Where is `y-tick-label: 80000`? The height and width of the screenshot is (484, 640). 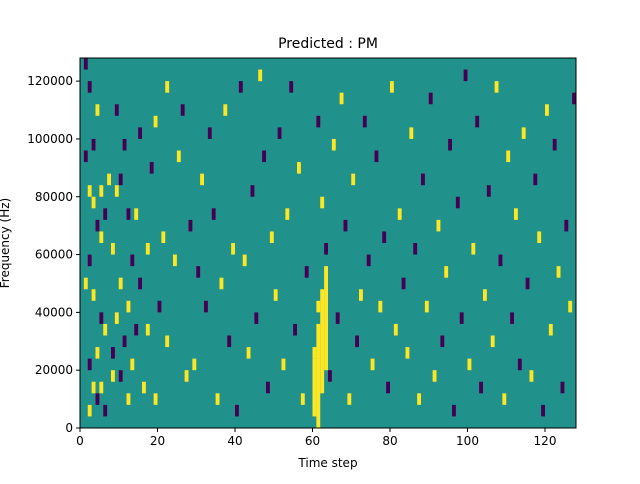 y-tick-label: 80000 is located at coordinates (54, 197).